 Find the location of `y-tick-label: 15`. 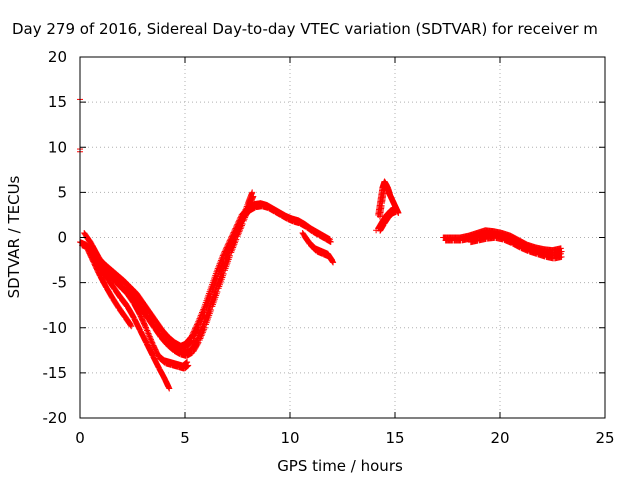

y-tick-label: 15 is located at coordinates (57, 102).